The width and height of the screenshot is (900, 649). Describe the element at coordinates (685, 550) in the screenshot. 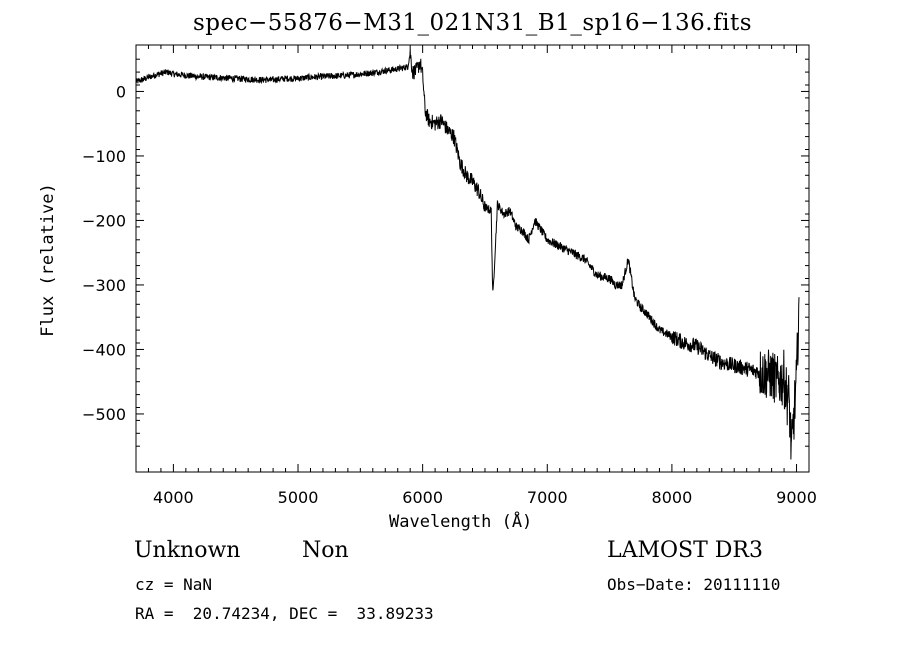

I see `survey-label: LAMOST DR3` at that location.